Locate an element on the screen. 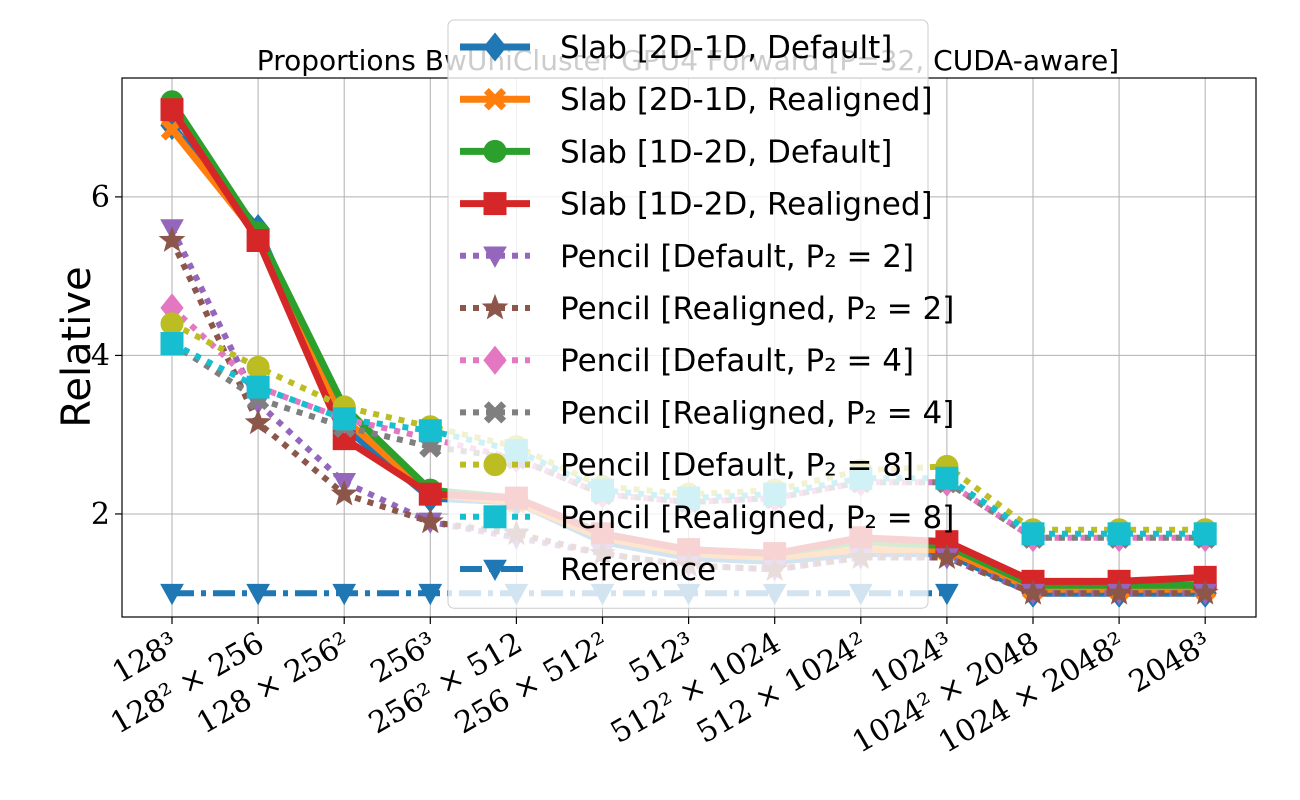 The width and height of the screenshot is (1300, 800). legend-item: Pencil [Realigned, P₂ = 4] is located at coordinates (707, 413).